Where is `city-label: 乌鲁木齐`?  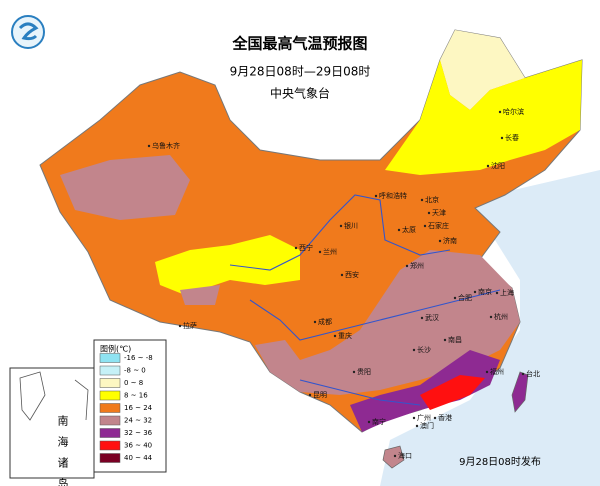
city-label: 乌鲁木齐 is located at coordinates (166, 145).